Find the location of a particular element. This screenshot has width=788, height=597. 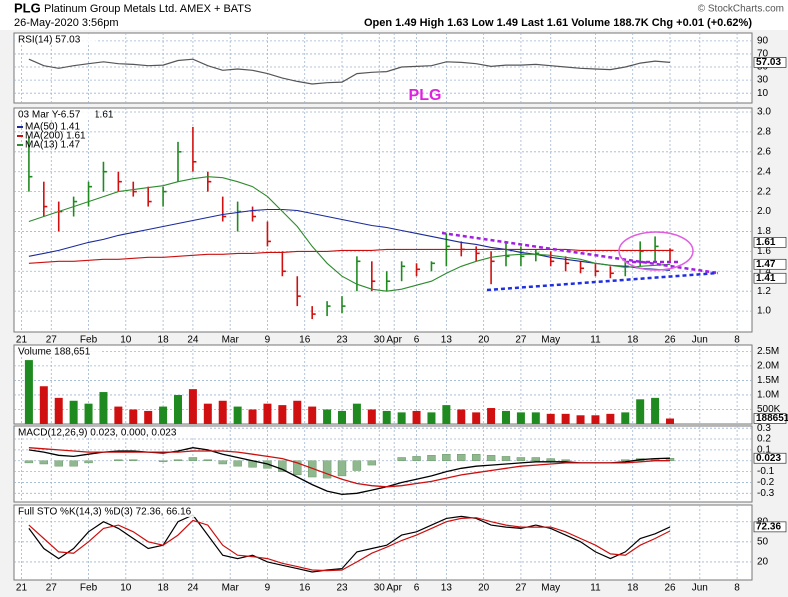

value-badge-label: 1.61 is located at coordinates (766, 242).